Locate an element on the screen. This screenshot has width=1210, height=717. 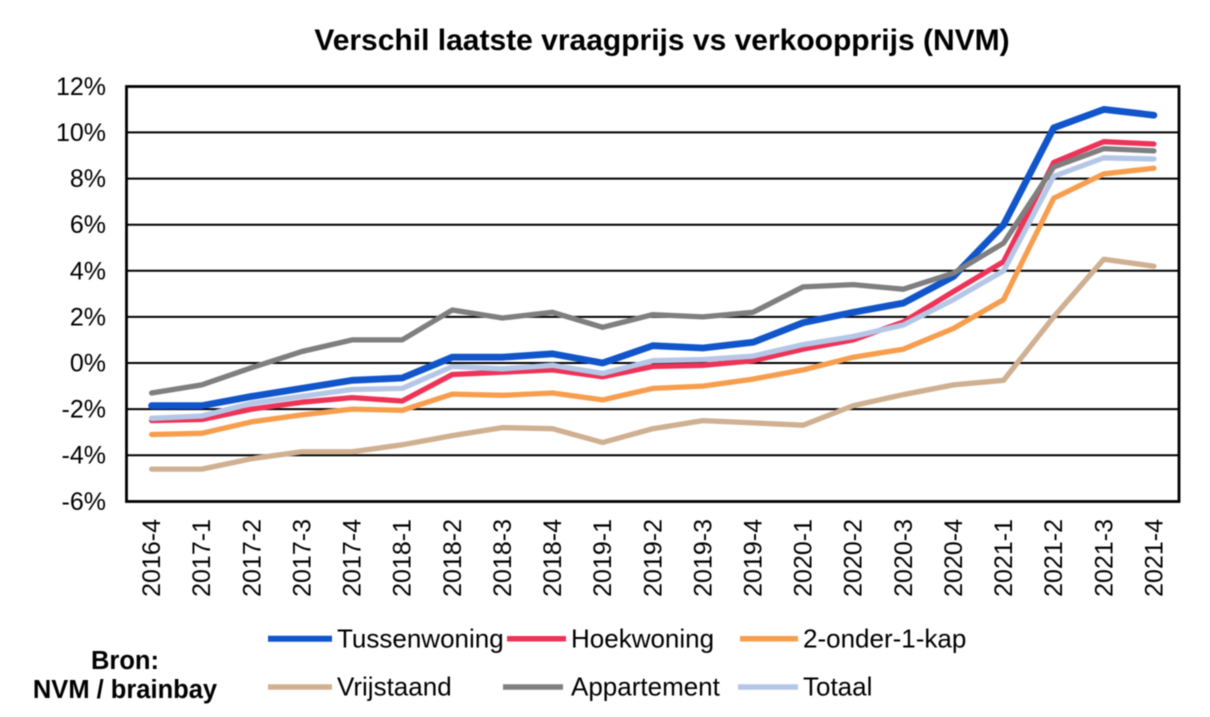
svg-text: 2017-3 is located at coordinates (302, 558).